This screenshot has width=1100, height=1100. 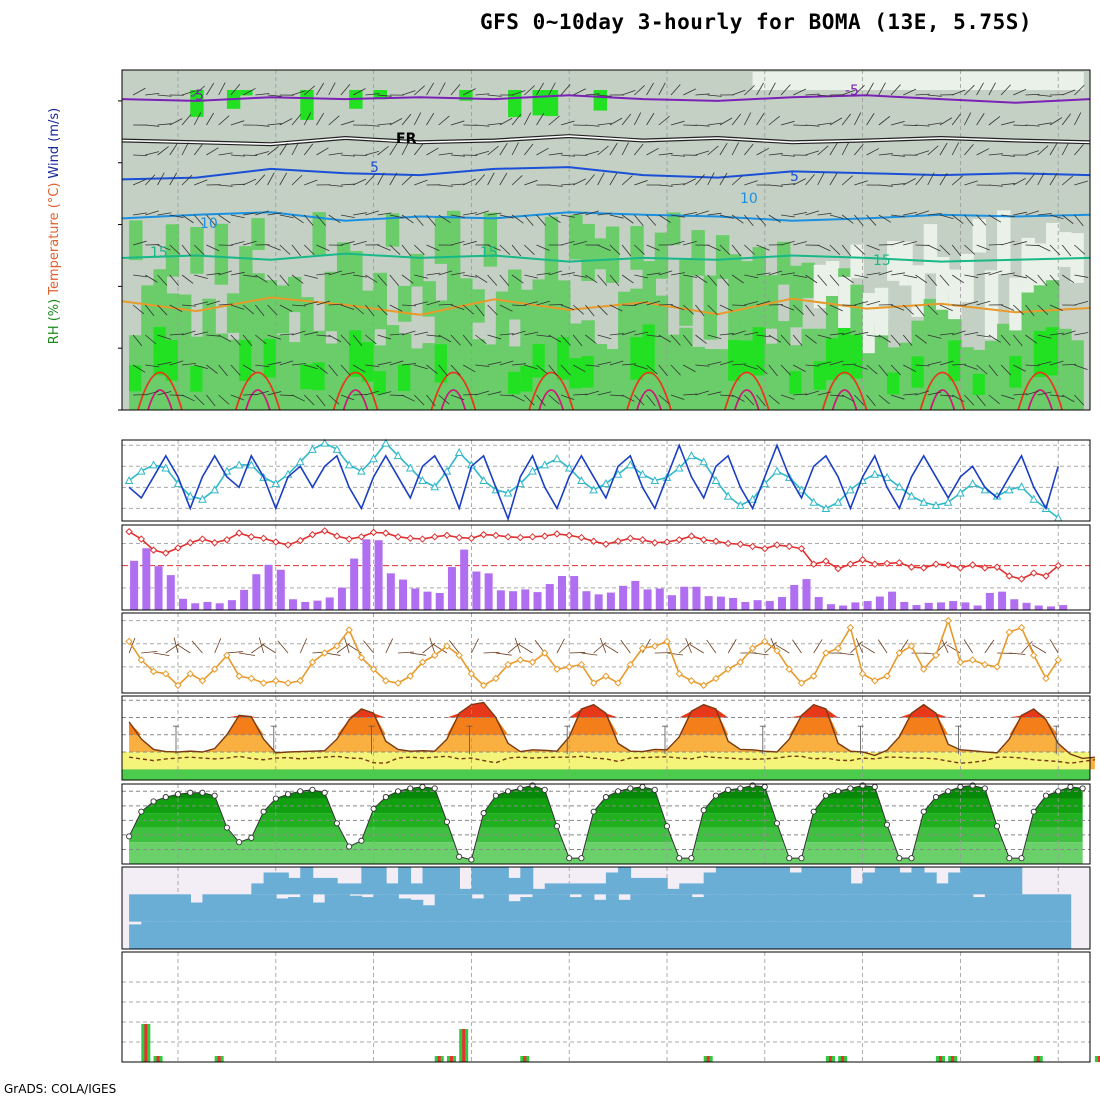 I want to click on rh-mid-band, so click(x=197, y=250).